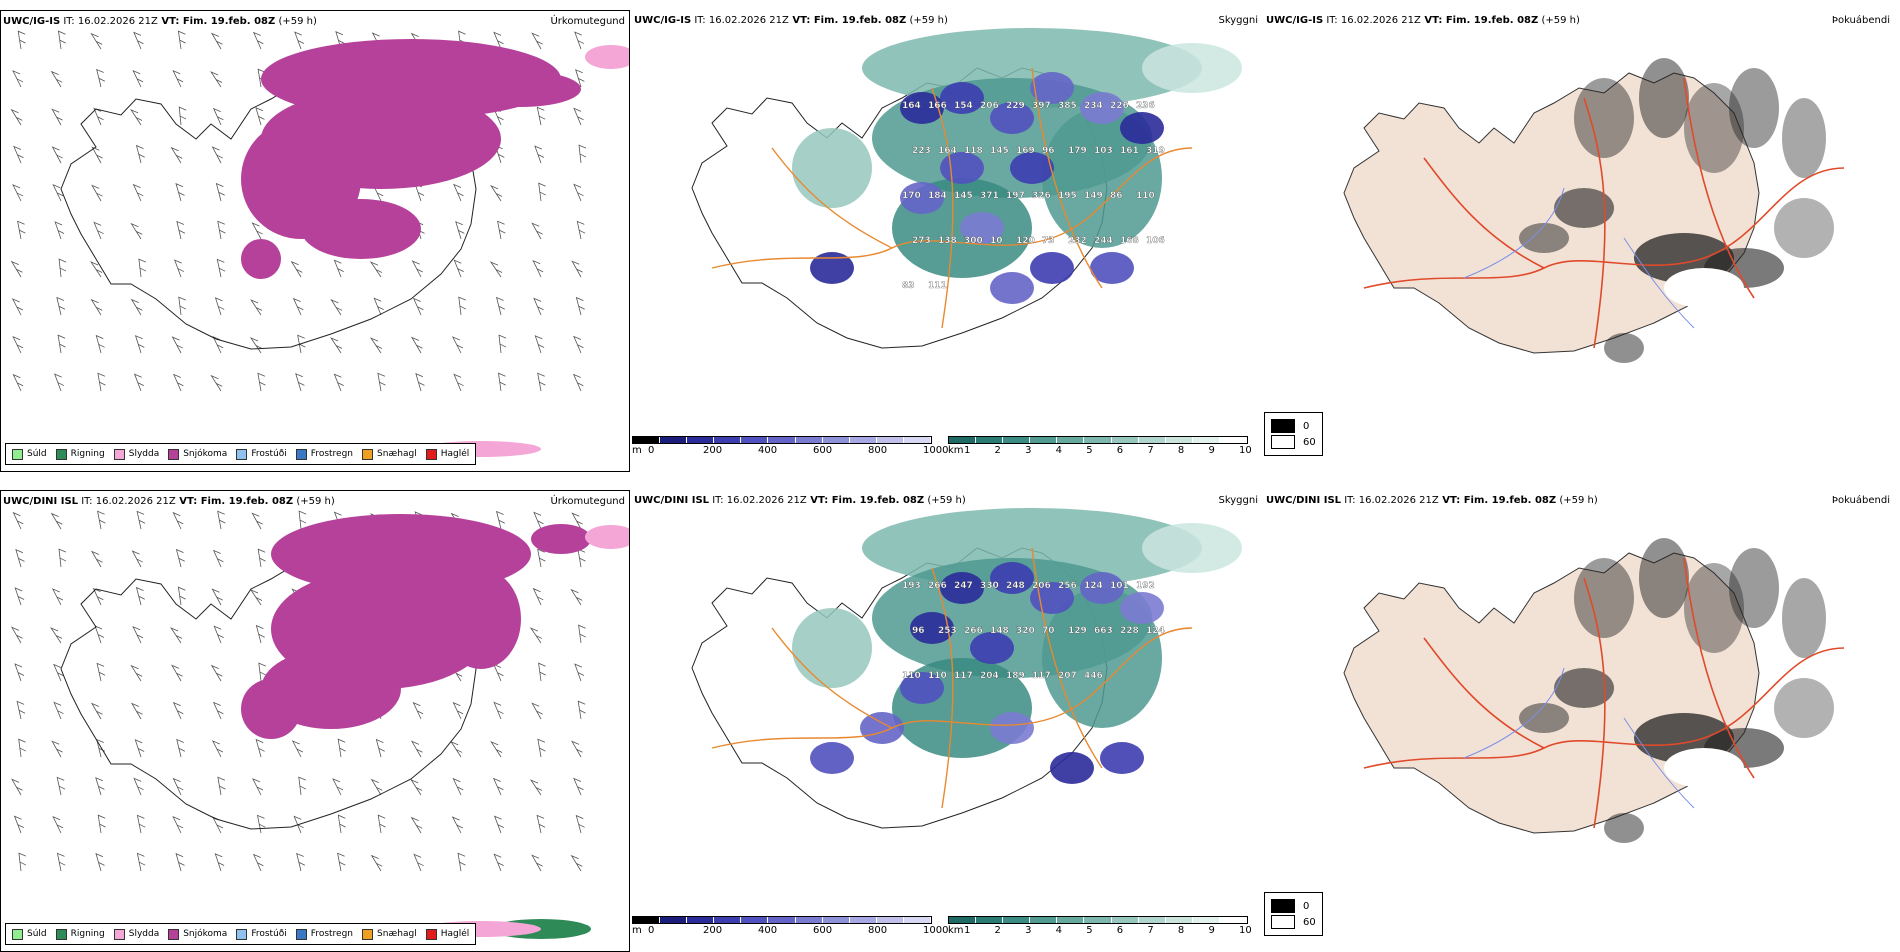 The width and height of the screenshot is (1900, 952). Describe the element at coordinates (801, 20) in the screenshot. I see `vt-label: VT:` at that location.